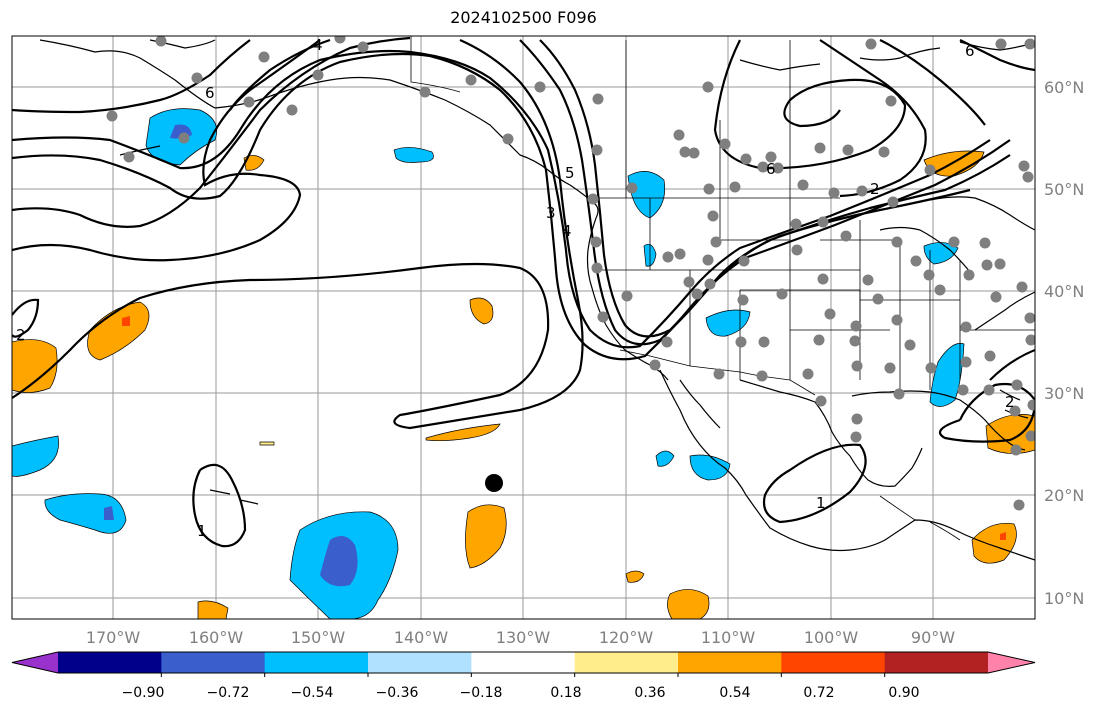  Describe the element at coordinates (35, 366) in the screenshot. I see `orange-blob-west` at that location.